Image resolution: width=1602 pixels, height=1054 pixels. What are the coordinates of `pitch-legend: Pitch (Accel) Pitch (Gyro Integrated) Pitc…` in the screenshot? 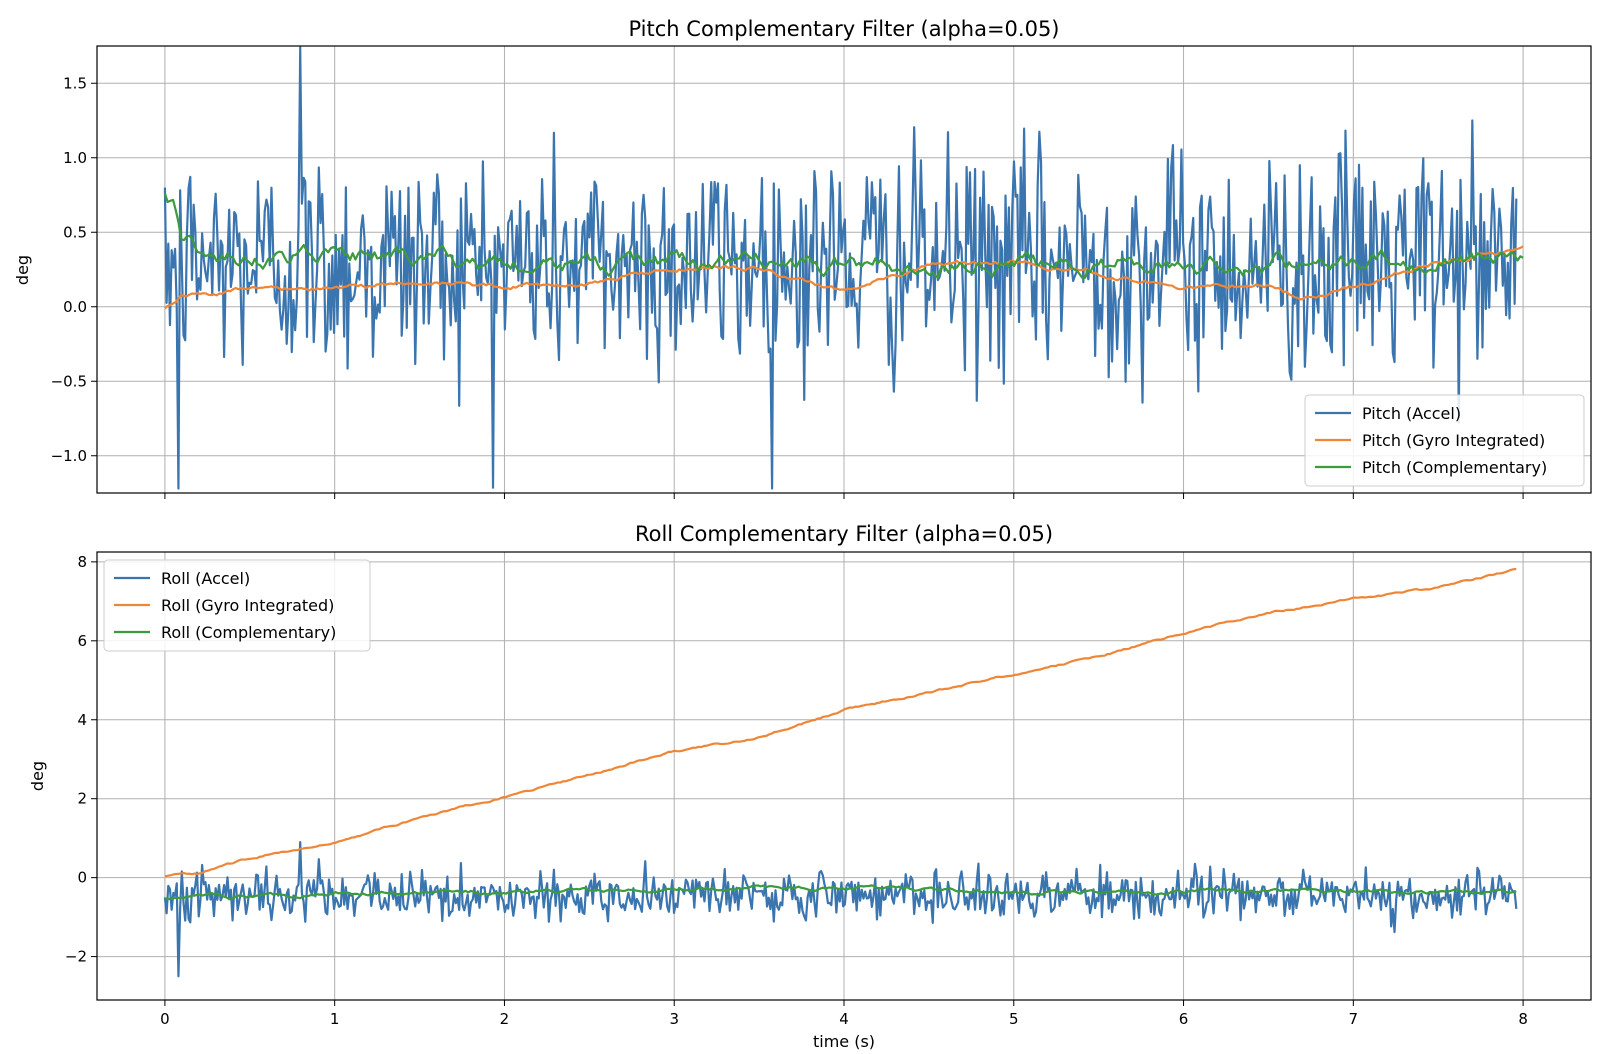 It's located at (1444, 440).